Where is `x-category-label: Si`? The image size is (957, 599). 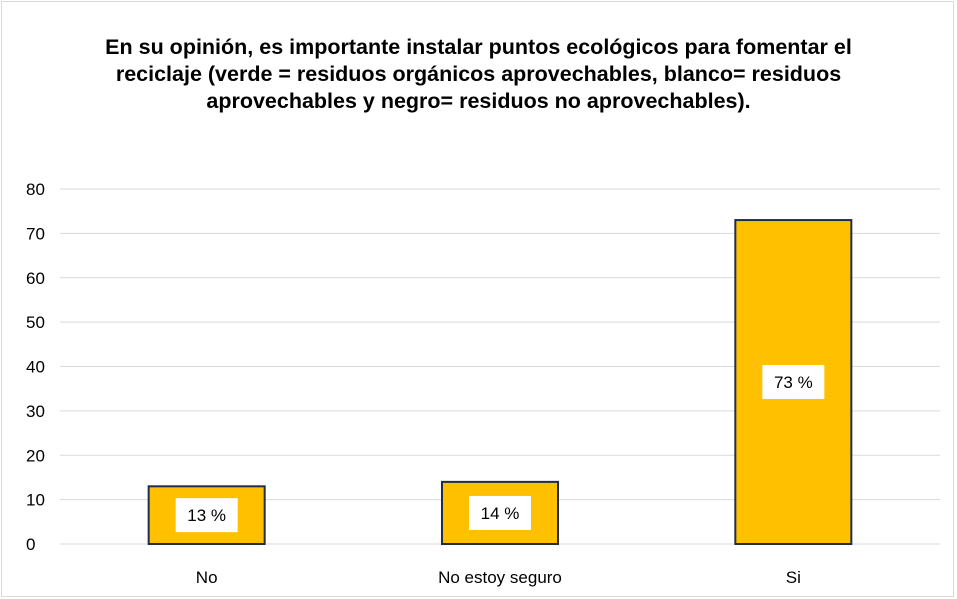 x-category-label: Si is located at coordinates (793, 577).